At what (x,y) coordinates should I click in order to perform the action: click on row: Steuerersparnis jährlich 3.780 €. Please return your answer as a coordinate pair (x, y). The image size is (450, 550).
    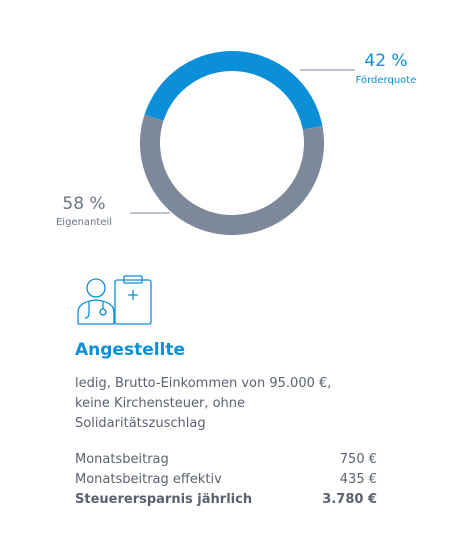
    Looking at the image, I should click on (226, 500).